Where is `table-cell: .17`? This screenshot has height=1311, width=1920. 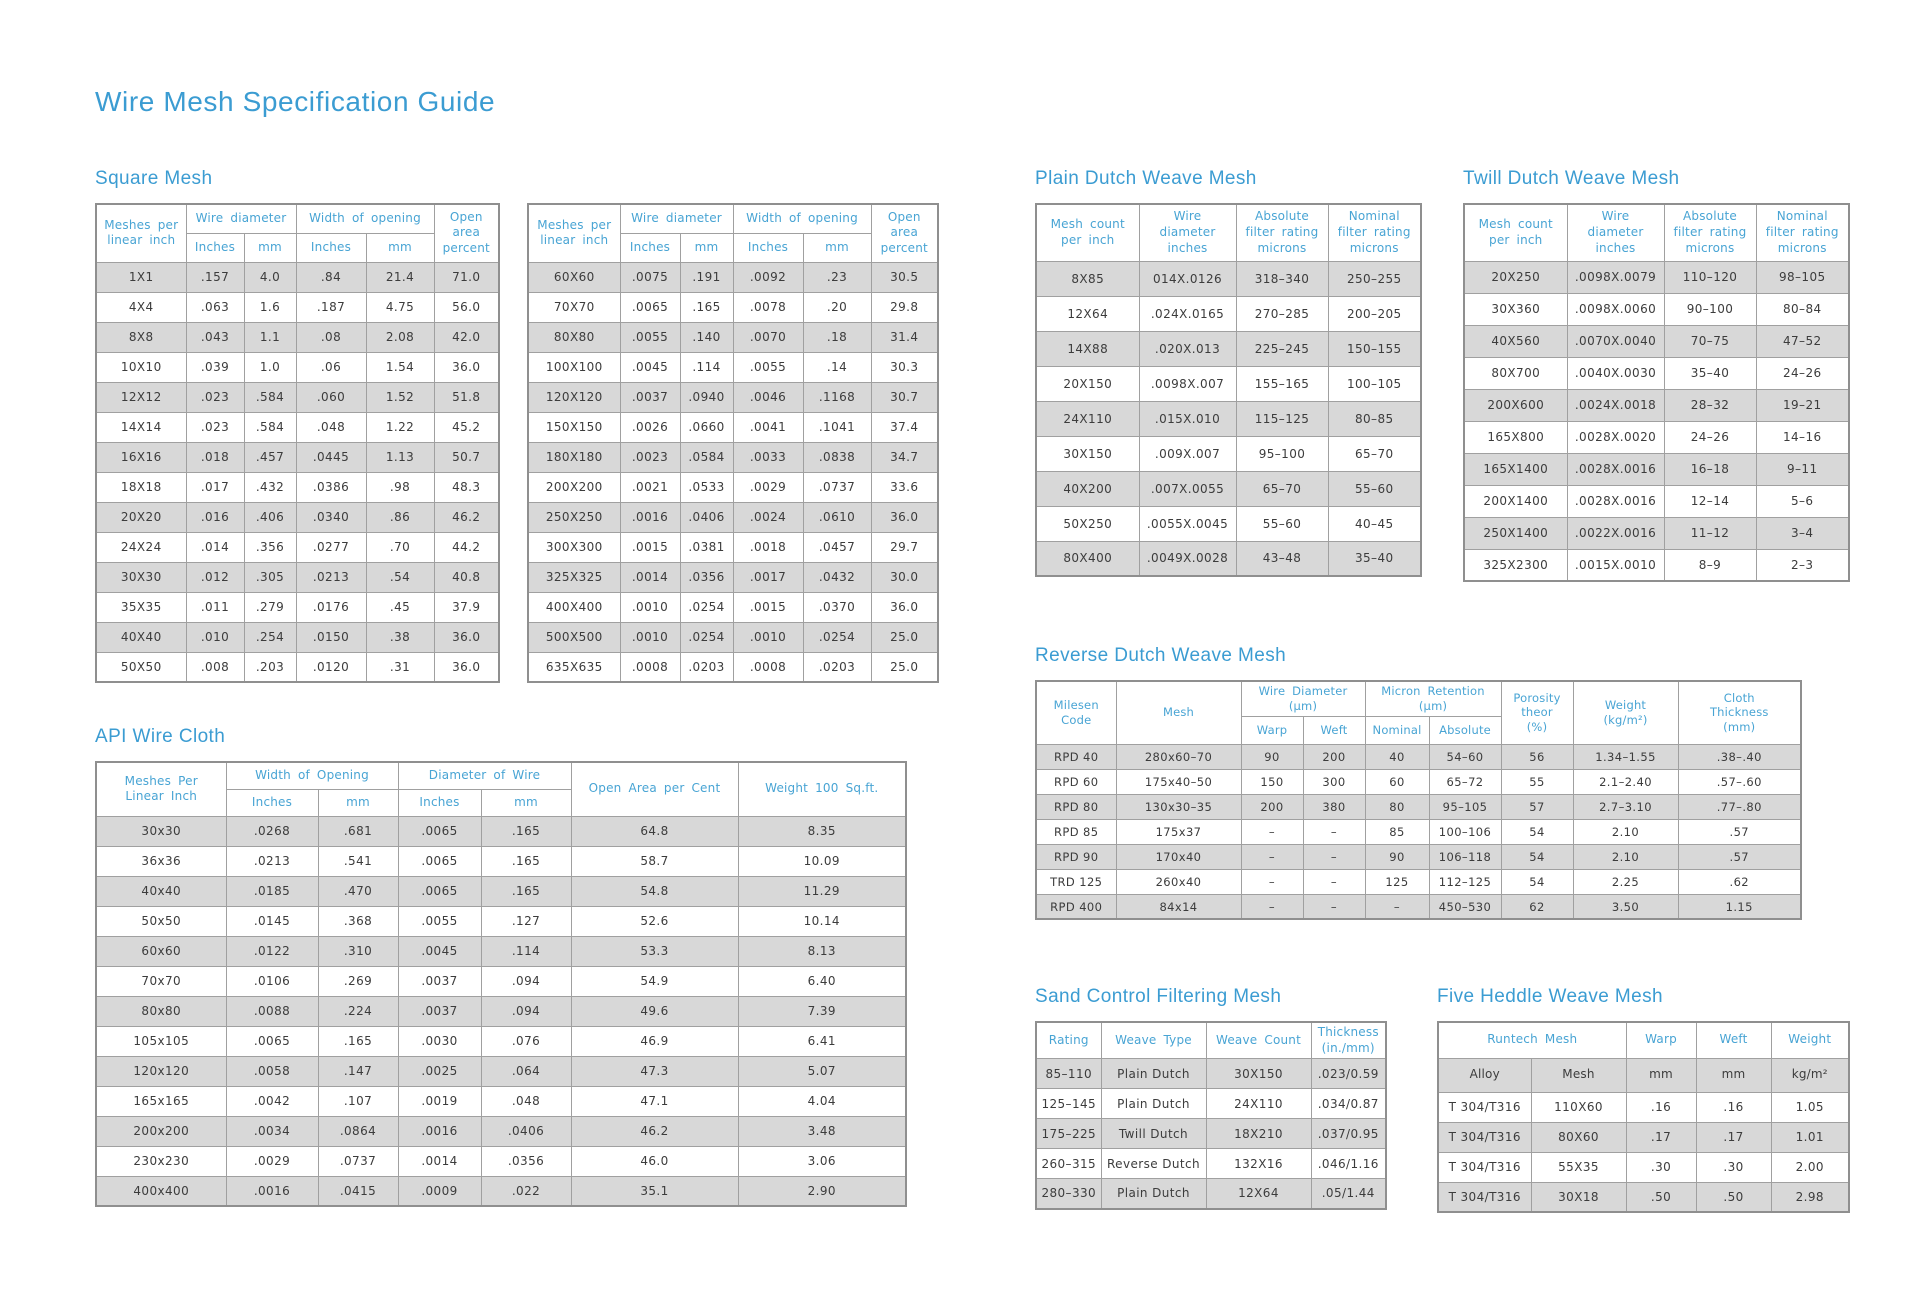 table-cell: .17 is located at coordinates (1733, 1137).